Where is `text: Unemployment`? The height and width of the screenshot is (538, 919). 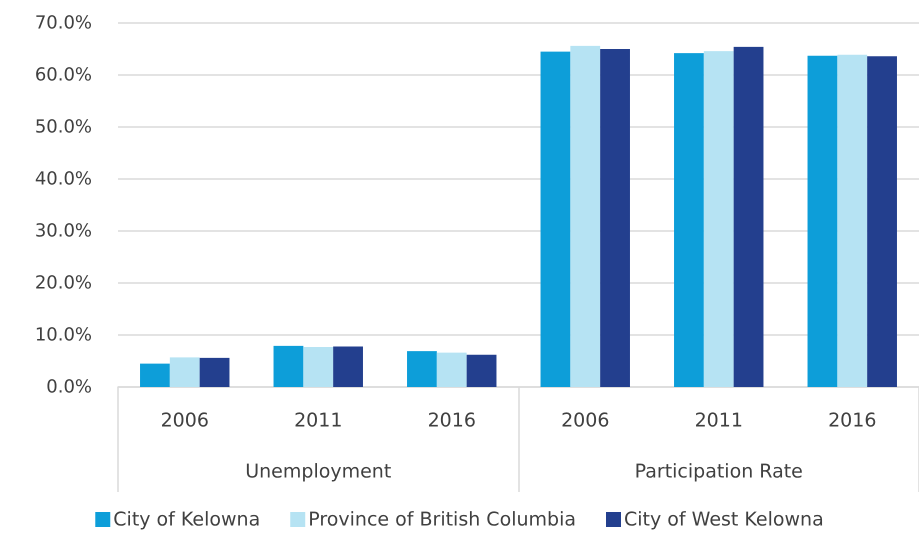 text: Unemployment is located at coordinates (318, 471).